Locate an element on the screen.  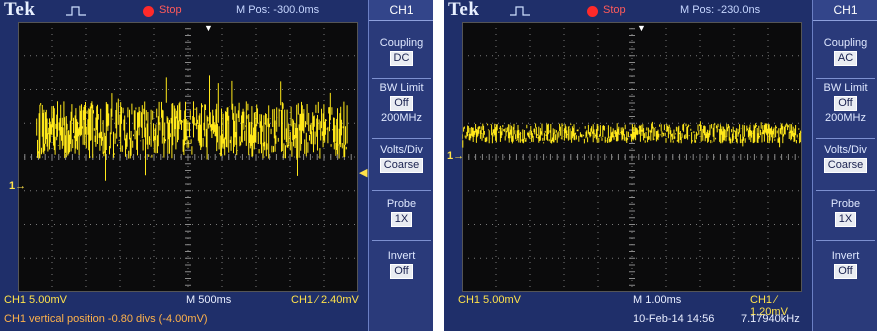
trigger-level-readout: CH1 ∕ 2.40mV is located at coordinates (325, 300).